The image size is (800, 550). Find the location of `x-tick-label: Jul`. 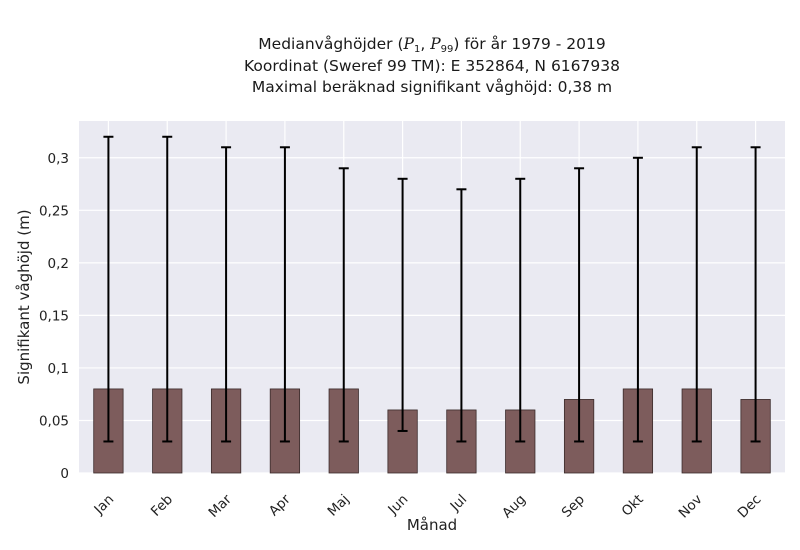

x-tick-label: Jul is located at coordinates (459, 504).